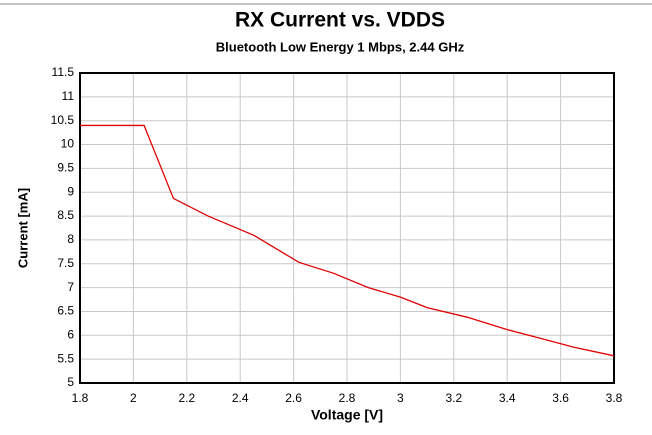 The image size is (652, 435). Describe the element at coordinates (70, 334) in the screenshot. I see `y-tick-label: 6` at that location.